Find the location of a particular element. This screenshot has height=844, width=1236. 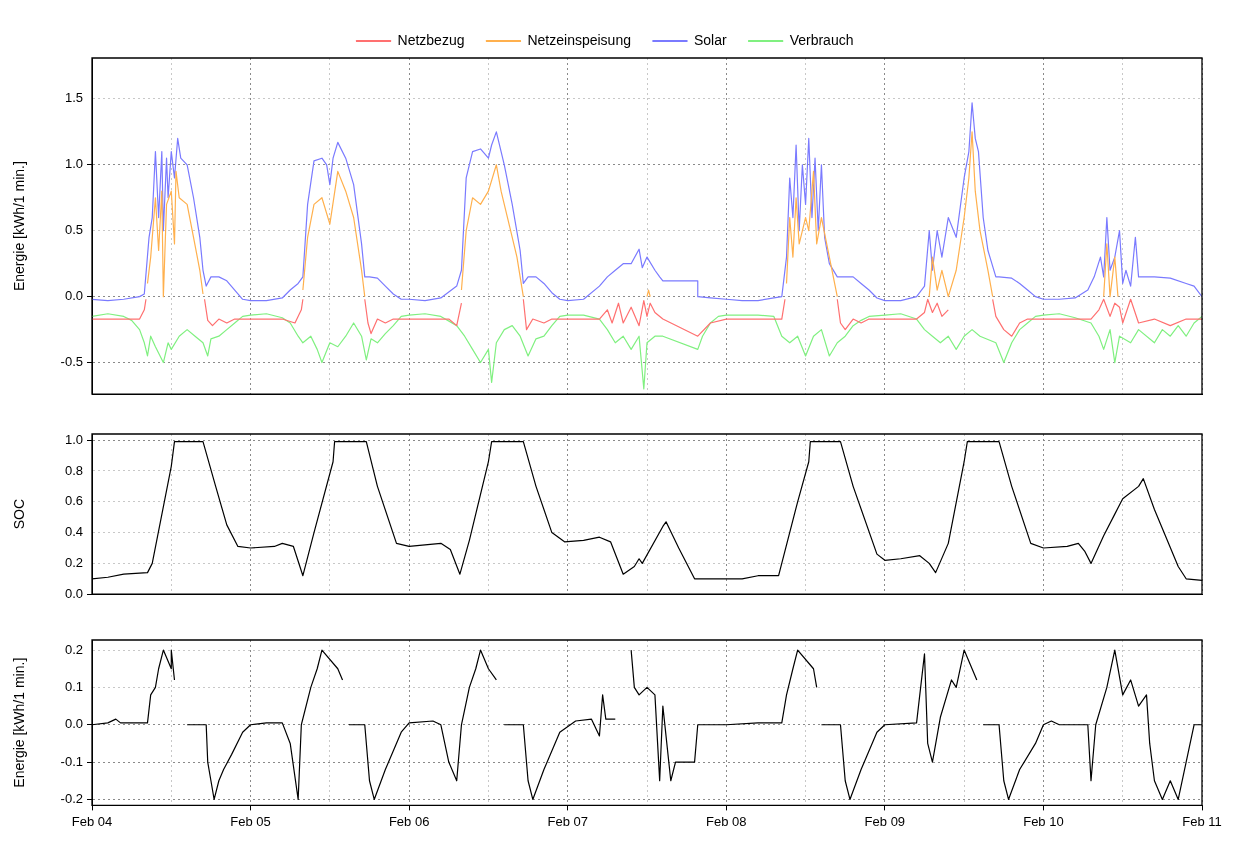

x-tick-label: Feb 04 is located at coordinates (92, 821).